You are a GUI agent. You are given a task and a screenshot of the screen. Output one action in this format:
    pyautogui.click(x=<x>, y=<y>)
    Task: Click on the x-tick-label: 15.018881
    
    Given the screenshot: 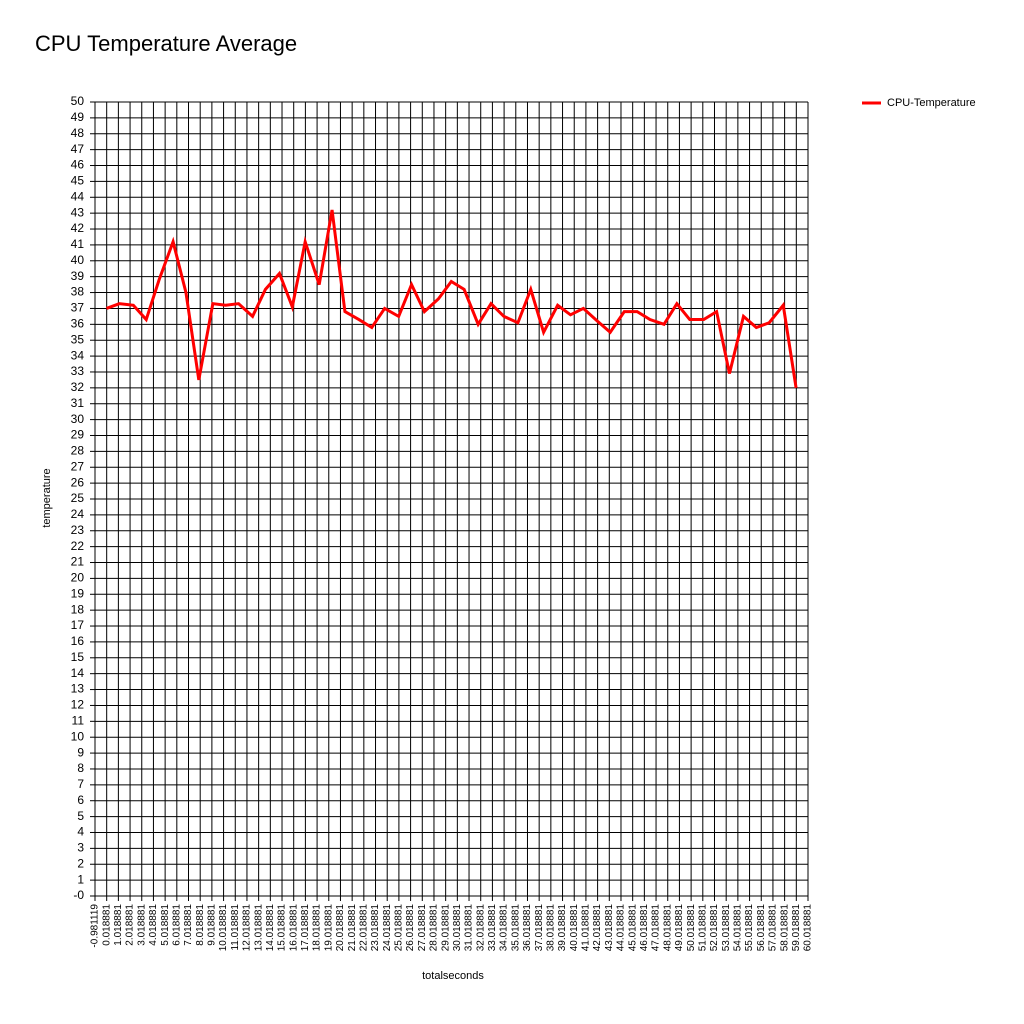 What is the action you would take?
    pyautogui.click(x=282, y=928)
    